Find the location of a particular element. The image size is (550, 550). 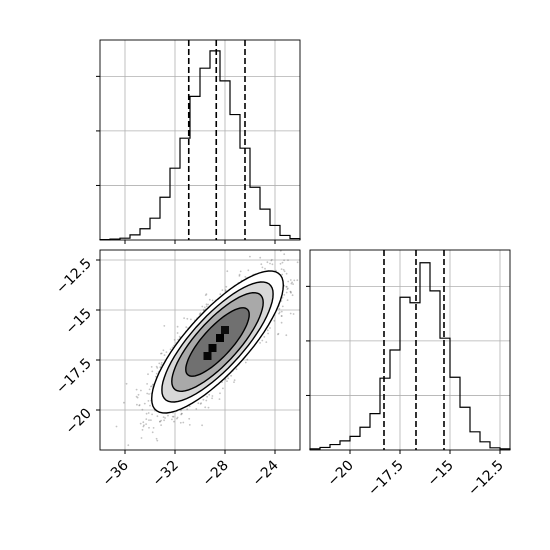

contour-line is located at coordinates (217, 342).